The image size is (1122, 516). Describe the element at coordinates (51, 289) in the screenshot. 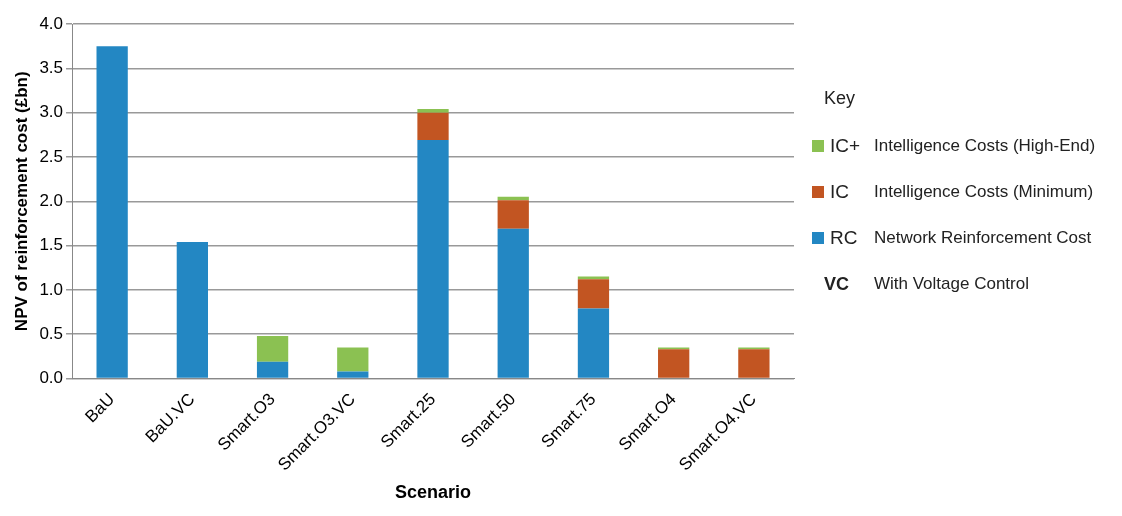

I see `y-tick-label: 1.0` at that location.